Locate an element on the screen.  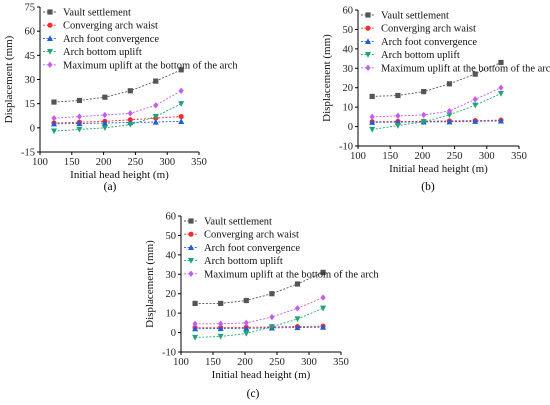
y-tick-label: 15 is located at coordinates (30, 104).